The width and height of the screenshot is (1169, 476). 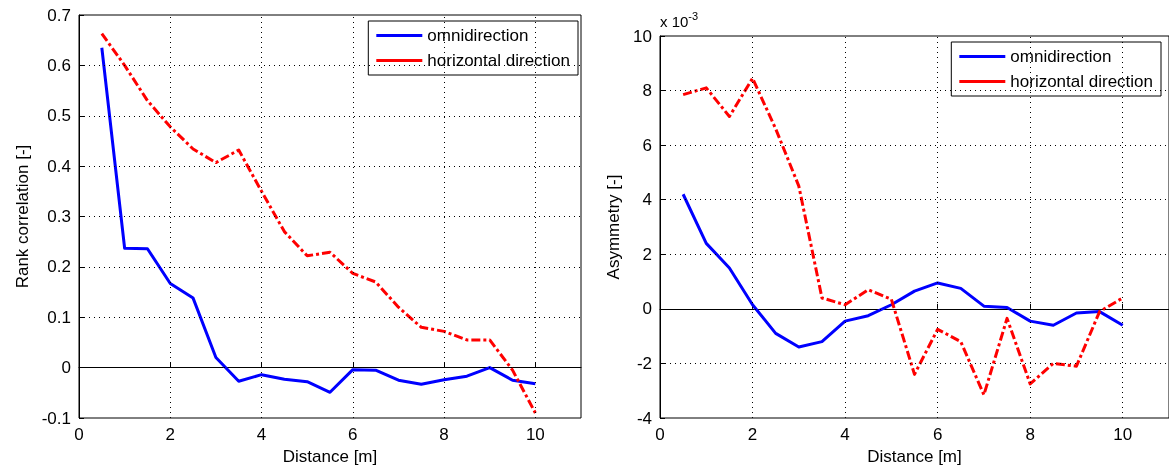 What do you see at coordinates (903, 270) in the screenshot?
I see `line-series` at bounding box center [903, 270].